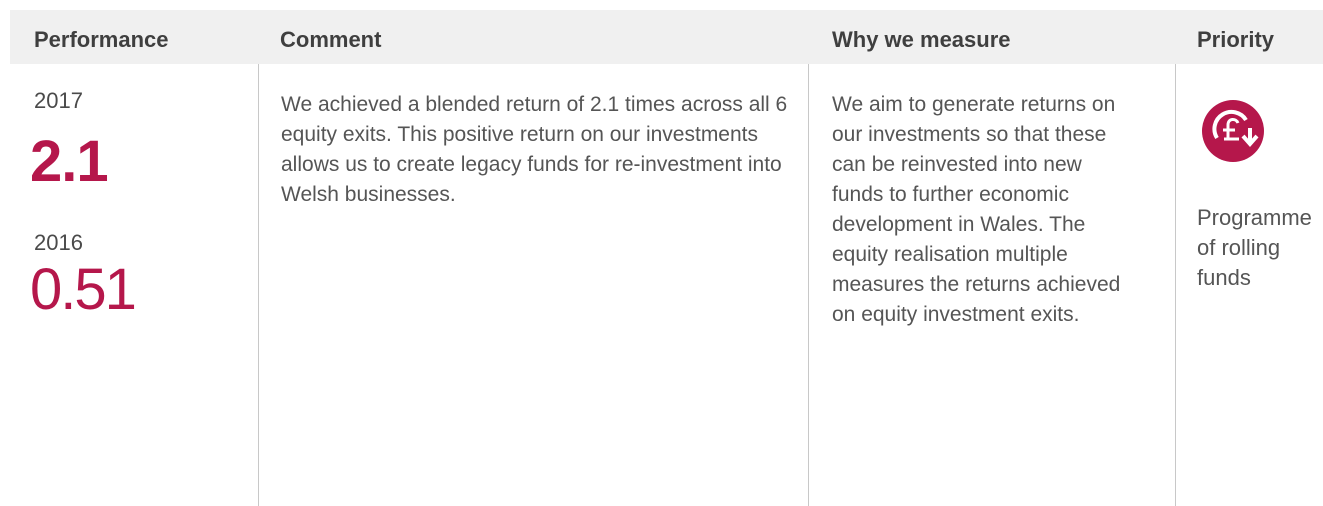 Image resolution: width=1323 pixels, height=506 pixels. What do you see at coordinates (666, 37) in the screenshot?
I see `header-row` at bounding box center [666, 37].